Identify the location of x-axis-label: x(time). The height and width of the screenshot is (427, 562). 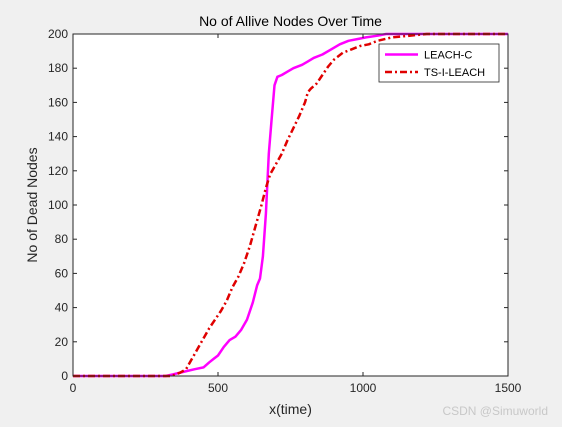
(290, 409).